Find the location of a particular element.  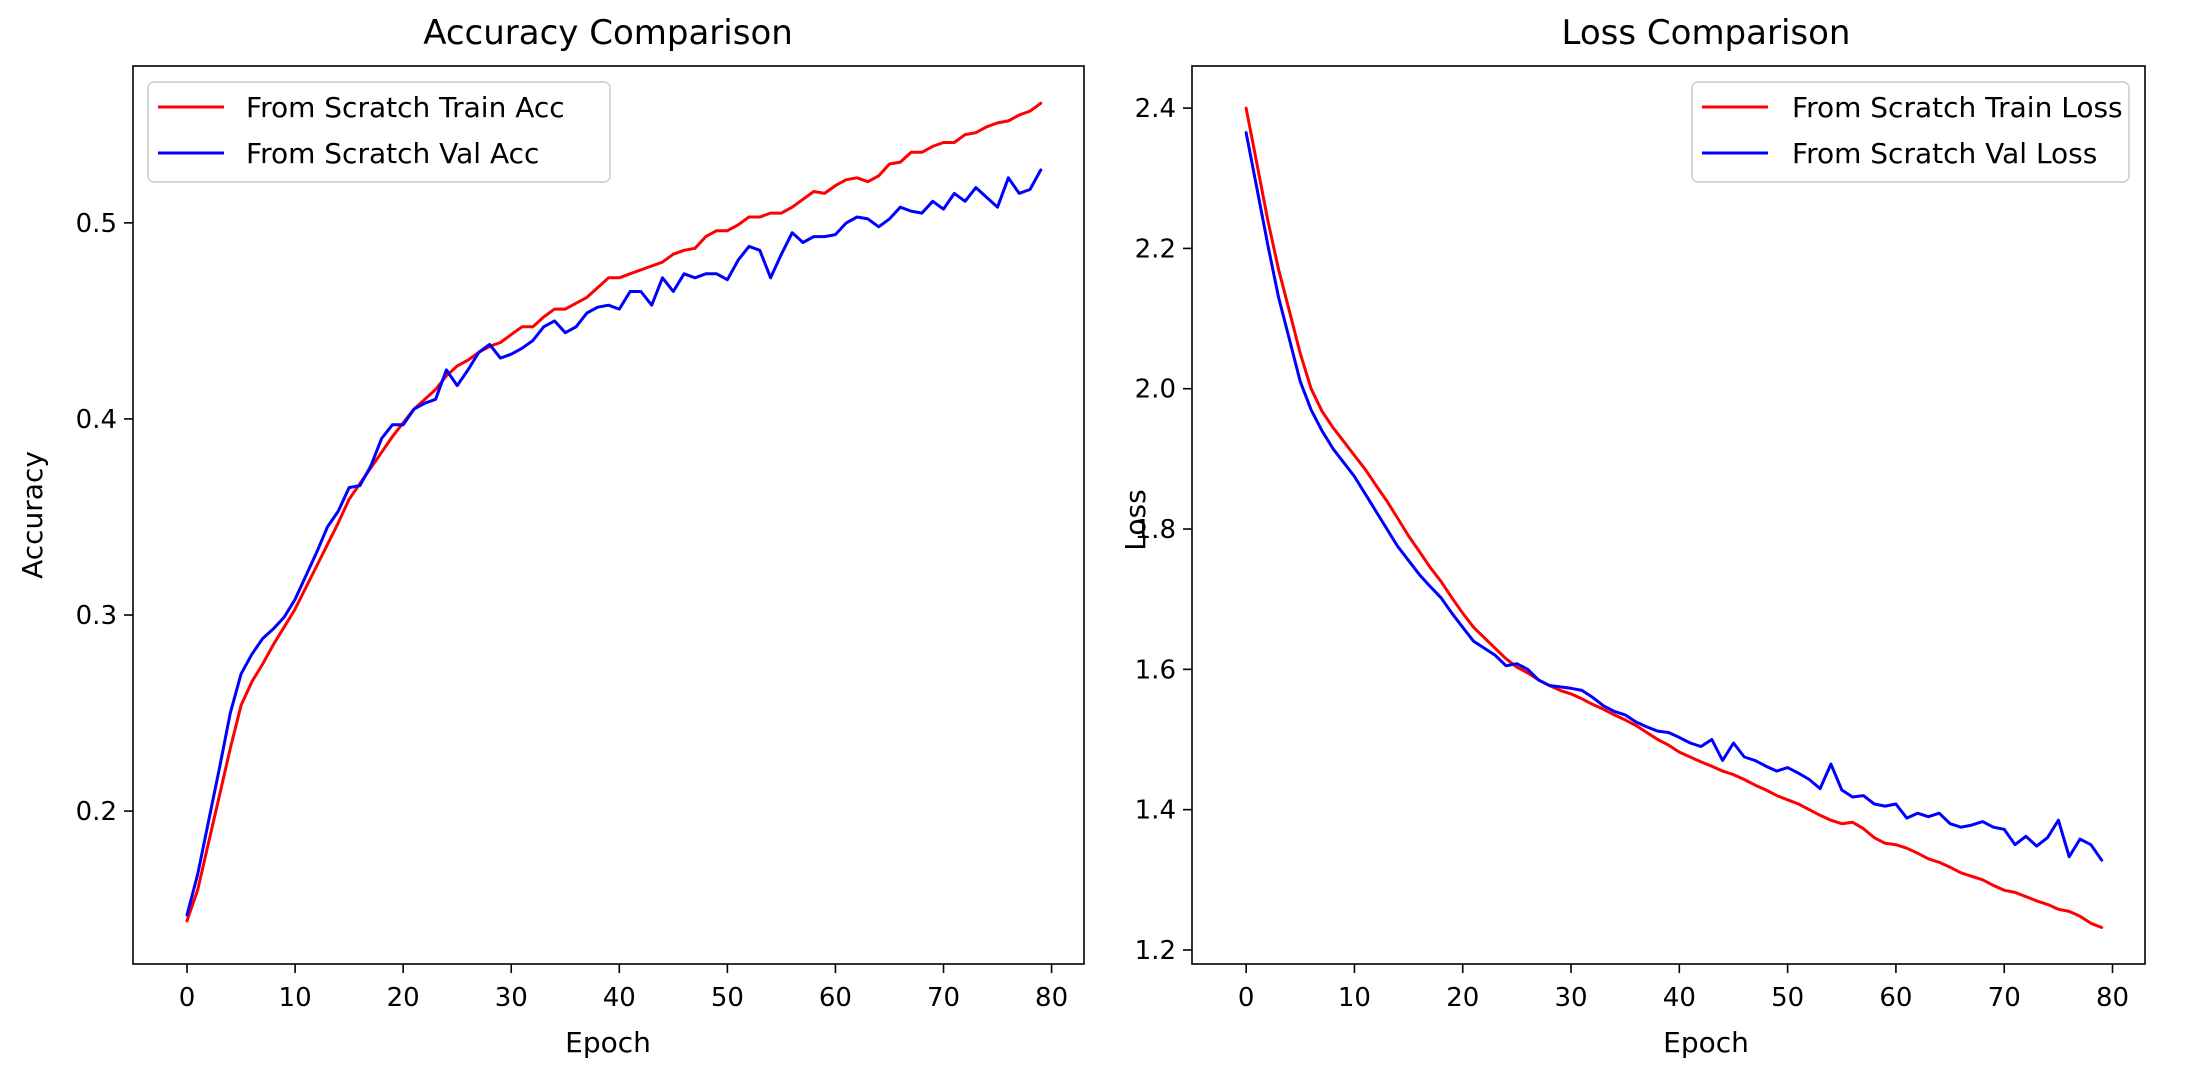

y-tick-label: 0.5 is located at coordinates (96, 224).